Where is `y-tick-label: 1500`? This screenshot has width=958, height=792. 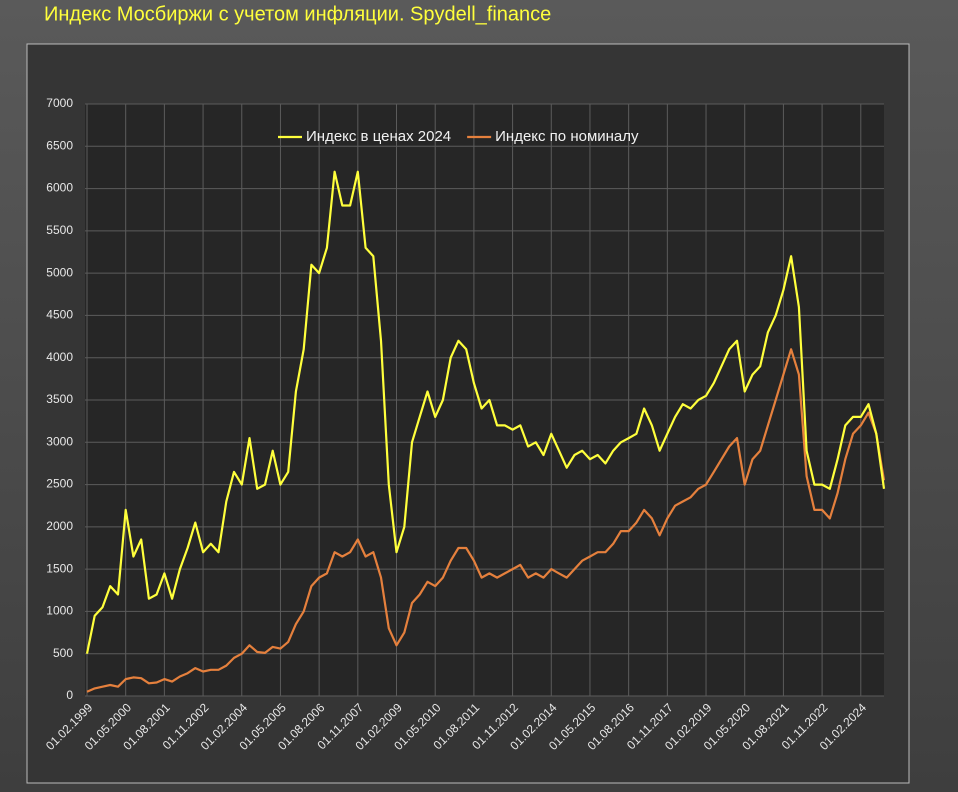
y-tick-label: 1500 is located at coordinates (59, 568).